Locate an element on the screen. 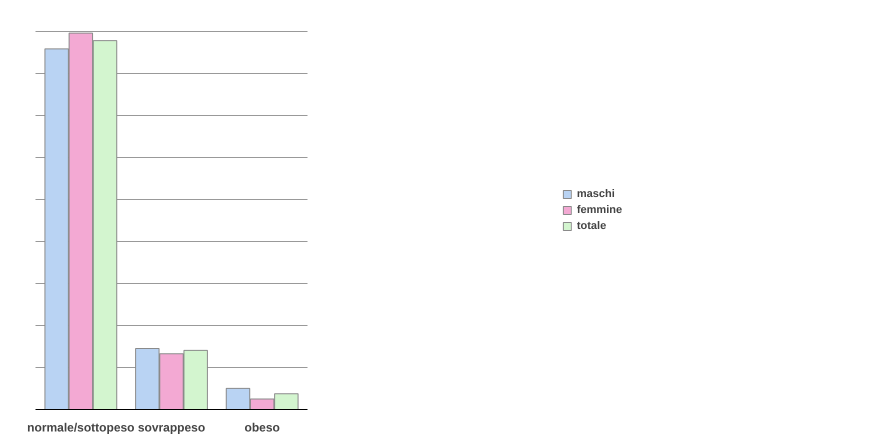  x-tick-label: sovrappeso is located at coordinates (172, 427).